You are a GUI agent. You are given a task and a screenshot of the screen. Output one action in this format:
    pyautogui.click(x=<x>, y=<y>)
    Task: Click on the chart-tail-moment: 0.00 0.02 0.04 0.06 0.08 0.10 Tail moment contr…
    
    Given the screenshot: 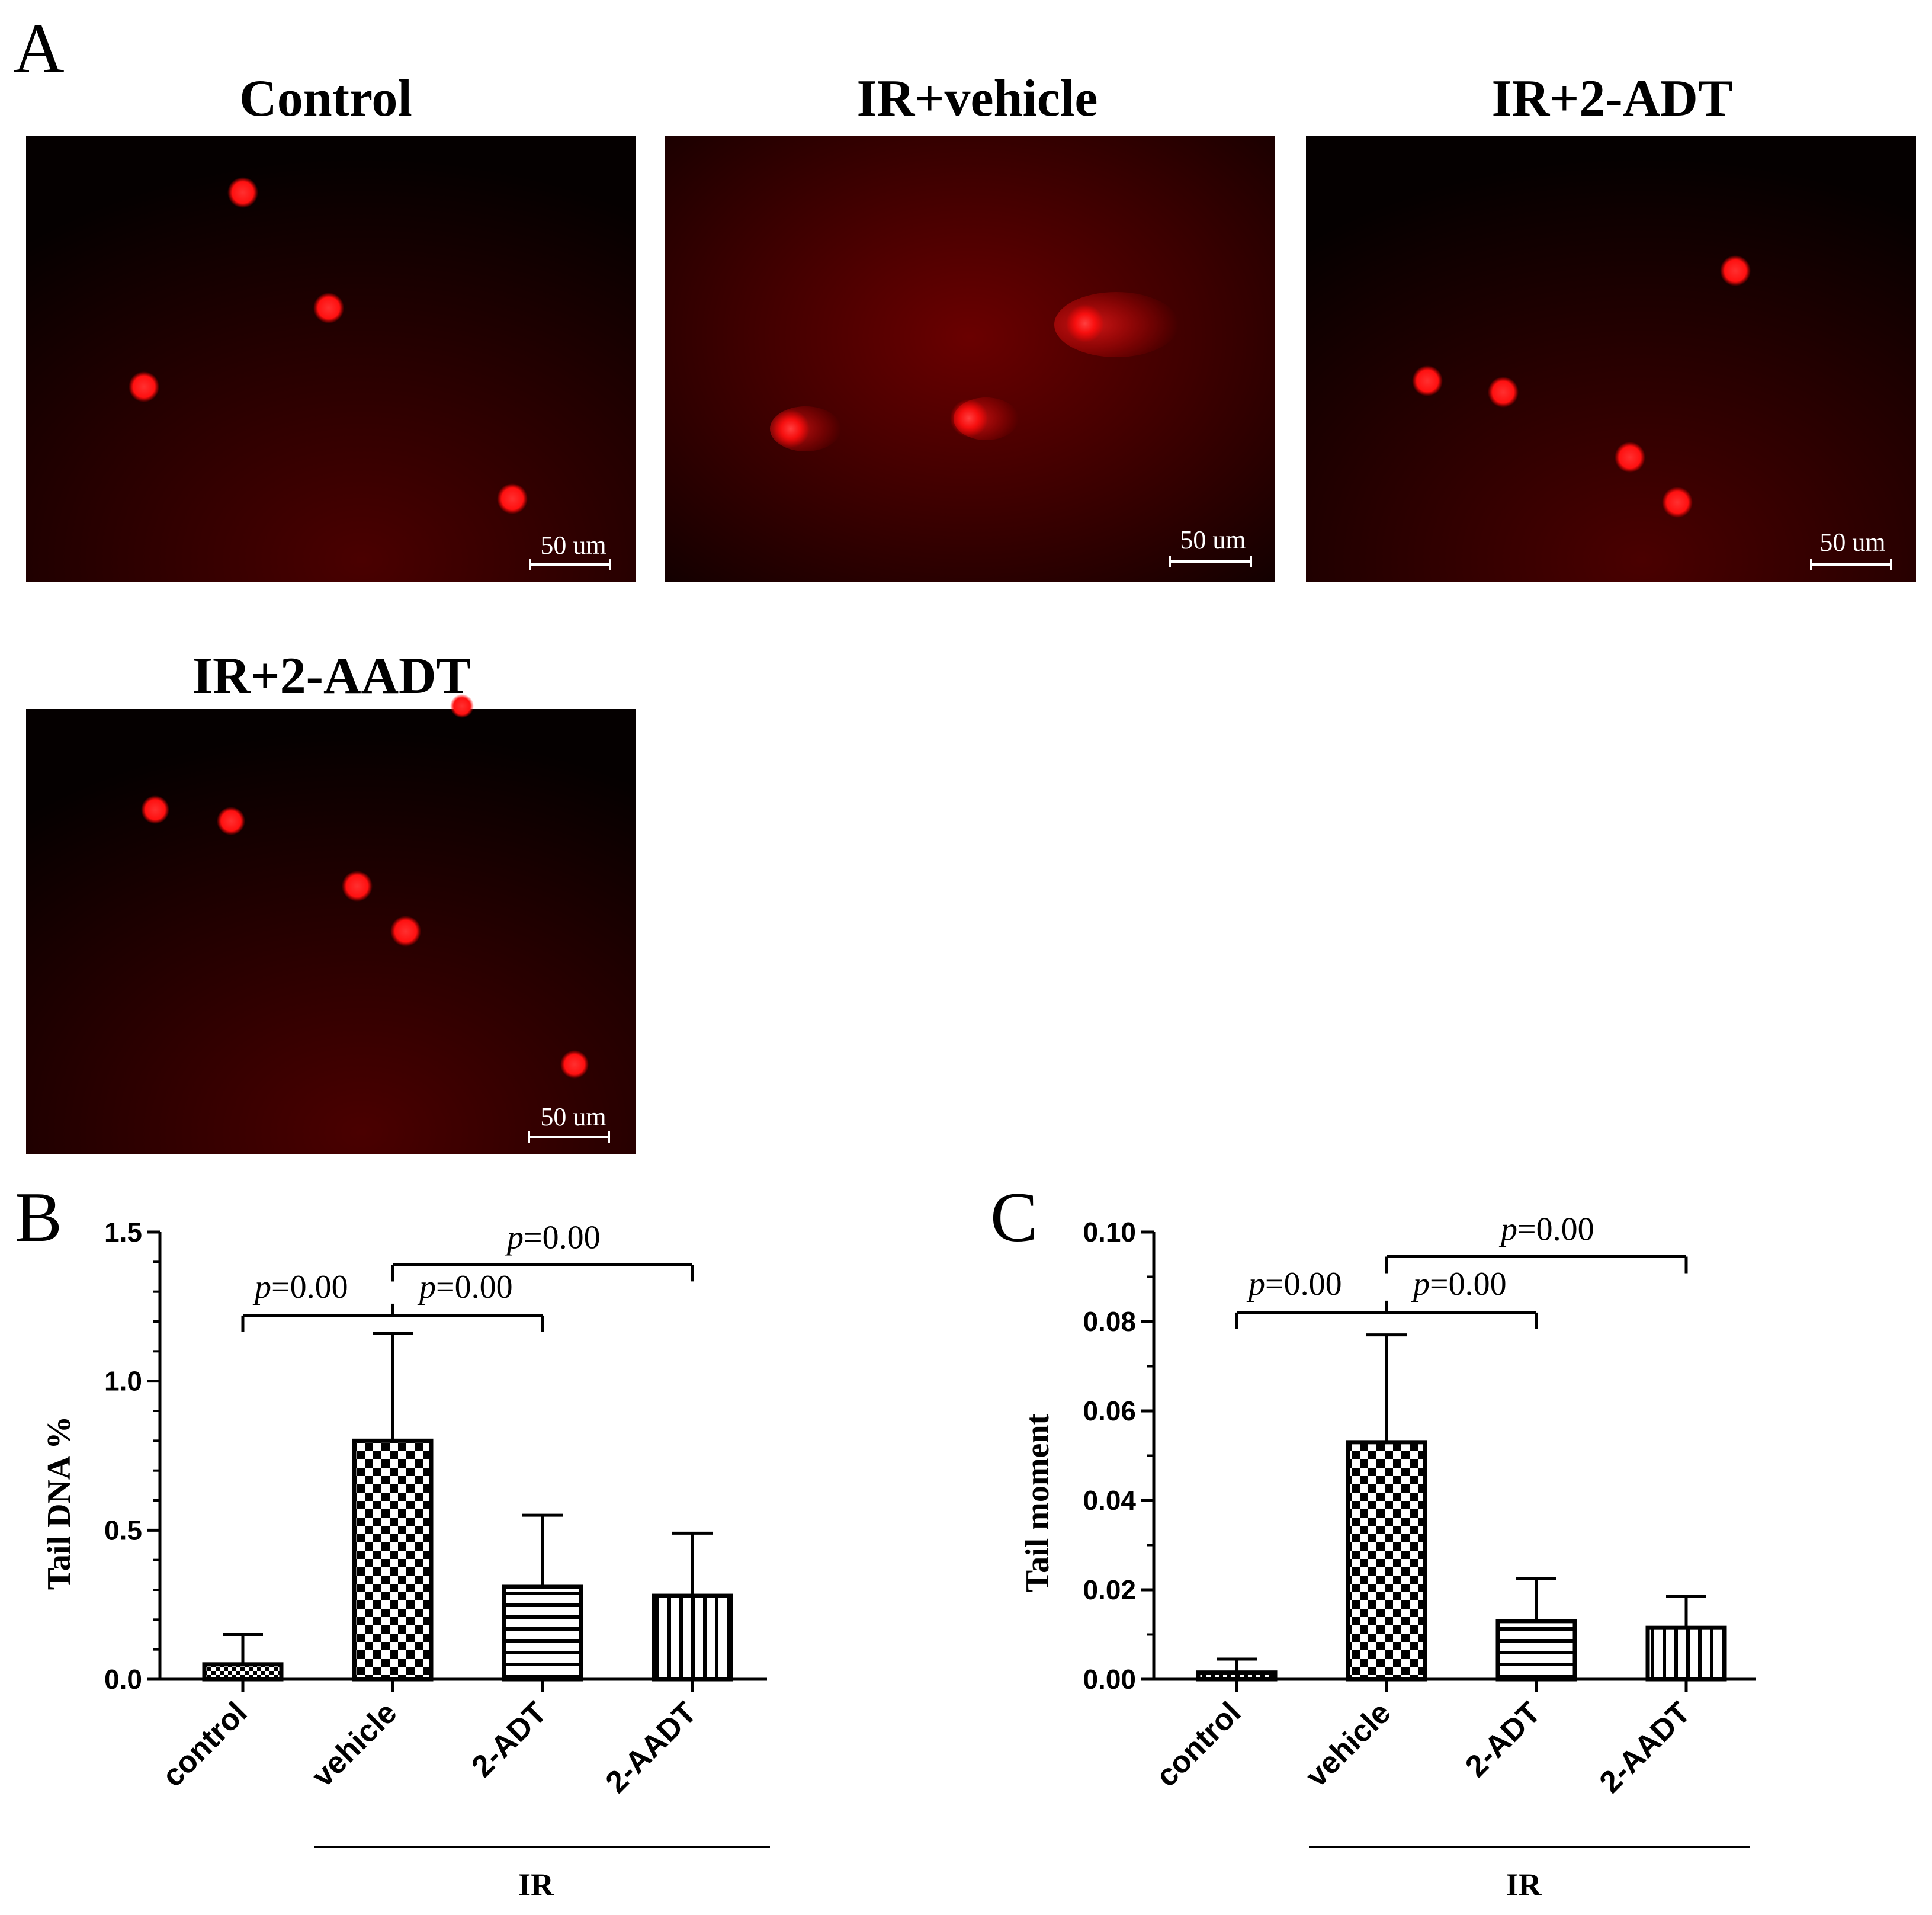 What is the action you would take?
    pyautogui.click(x=1387, y=1557)
    